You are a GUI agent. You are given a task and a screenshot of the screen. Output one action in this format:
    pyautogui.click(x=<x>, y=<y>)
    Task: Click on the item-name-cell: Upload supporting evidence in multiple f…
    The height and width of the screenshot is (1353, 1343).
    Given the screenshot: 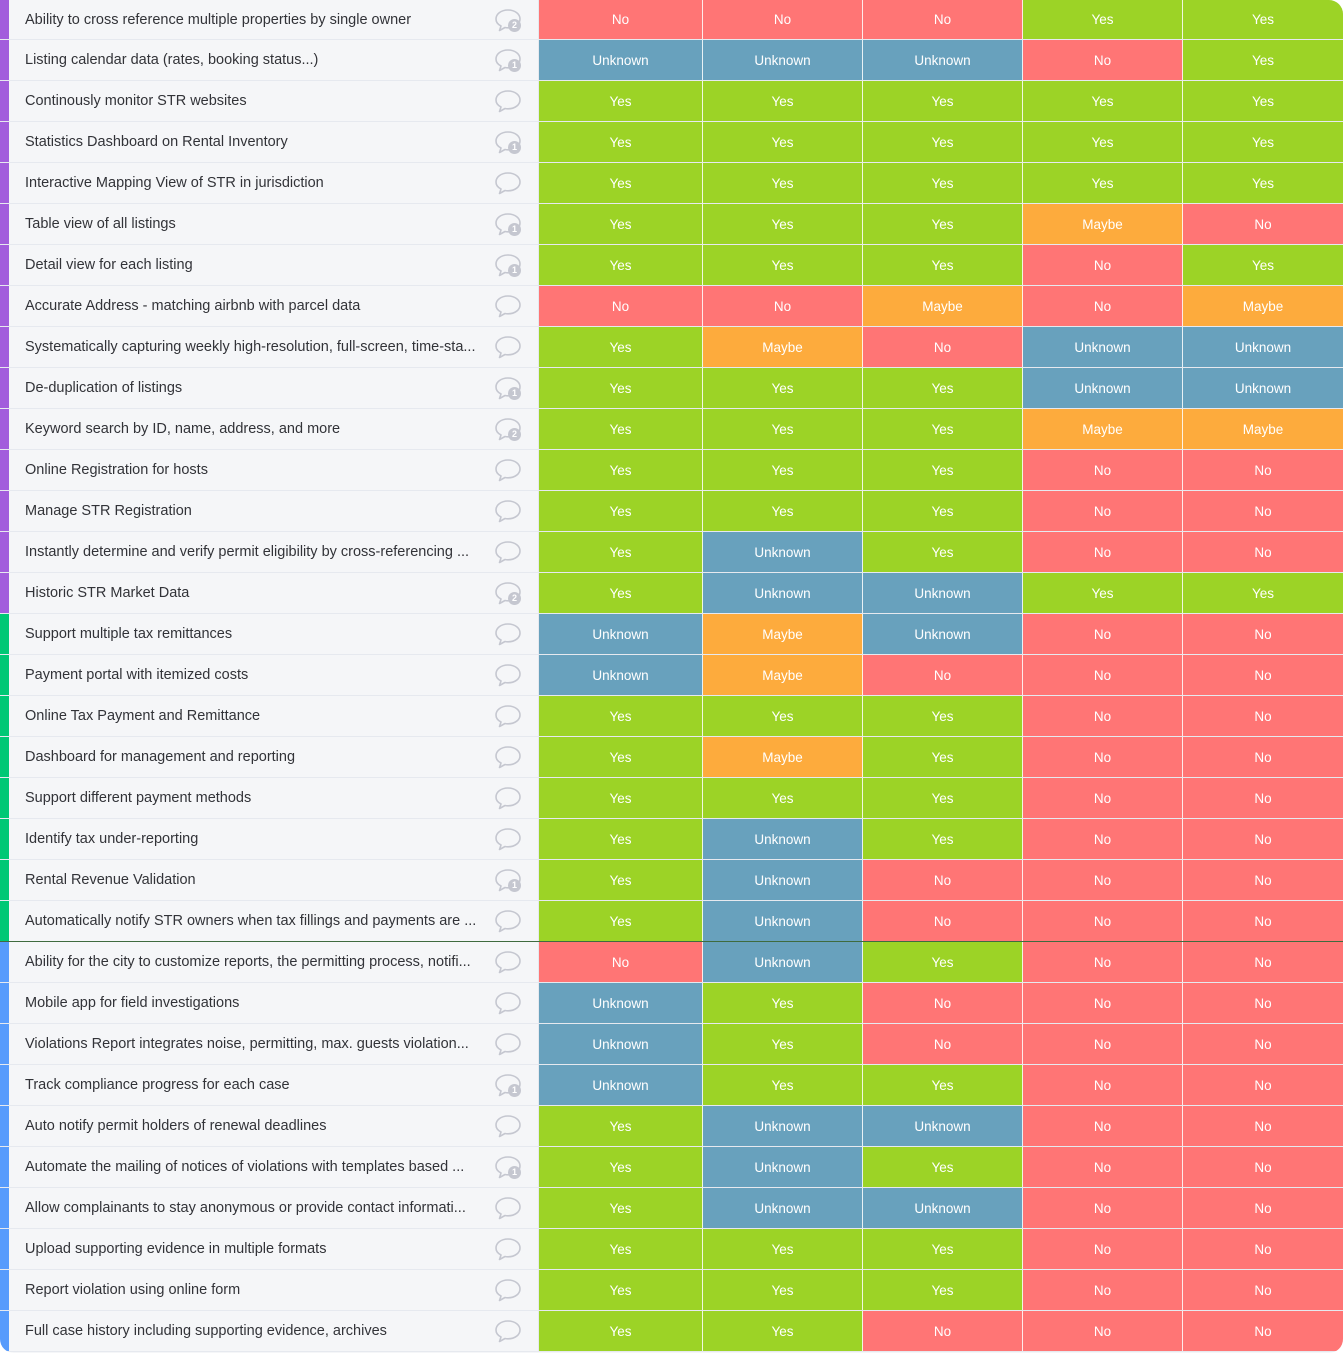 What is the action you would take?
    pyautogui.click(x=274, y=1249)
    